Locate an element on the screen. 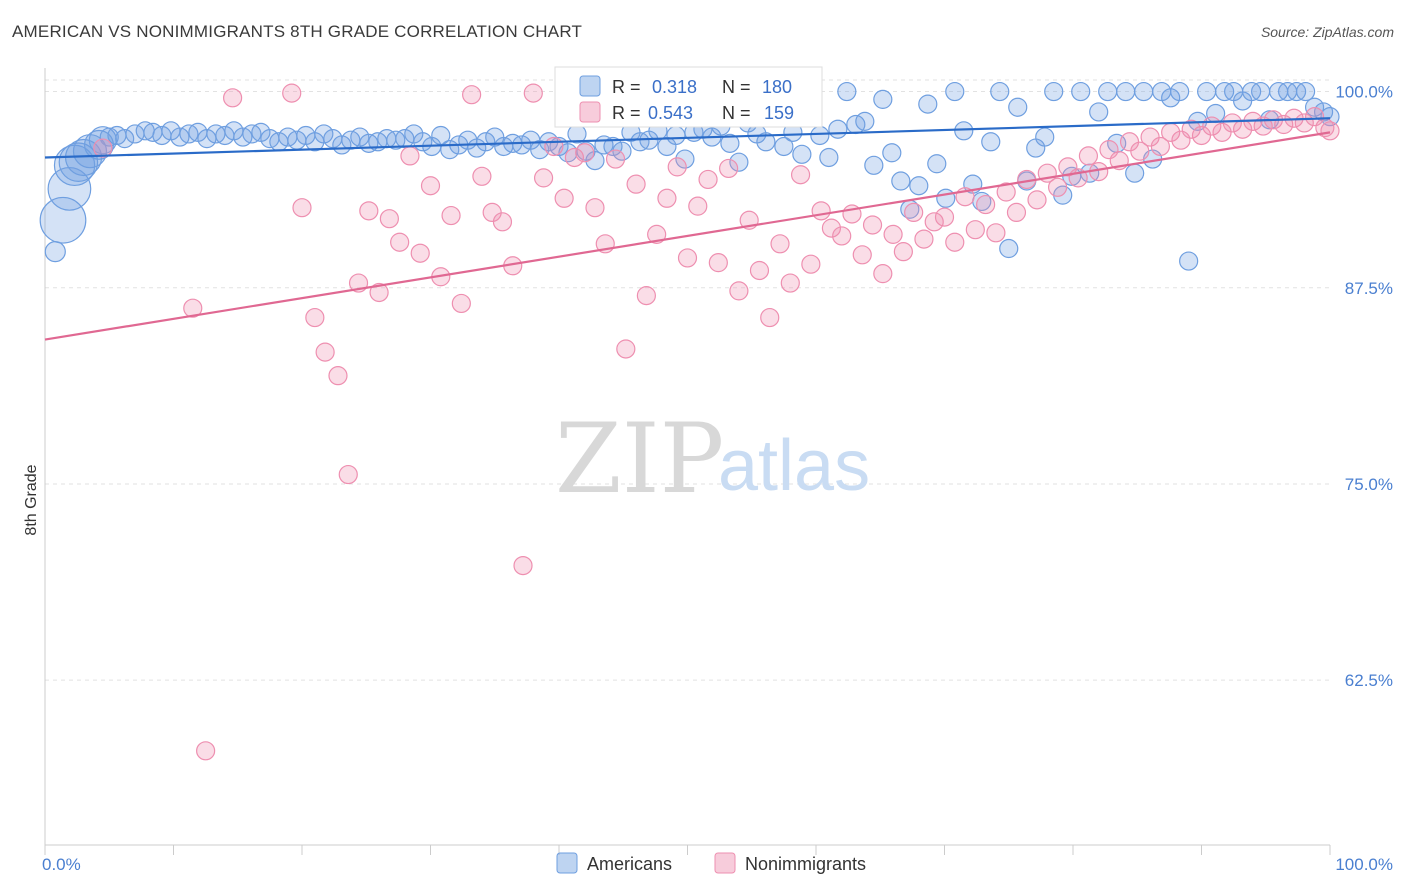 Image resolution: width=1406 pixels, height=892 pixels. legend-swatch-nonimmigrants is located at coordinates (590, 112).